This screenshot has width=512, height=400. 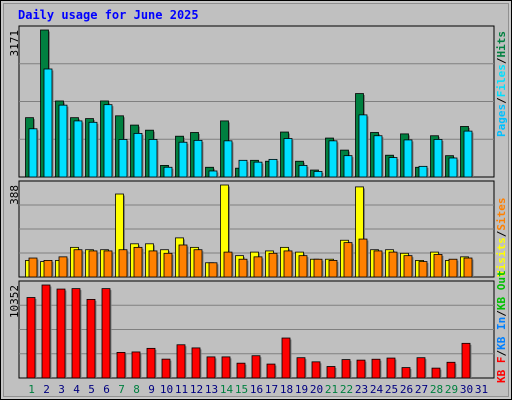 I want to click on legend-entry: Pages, so click(x=501, y=120).